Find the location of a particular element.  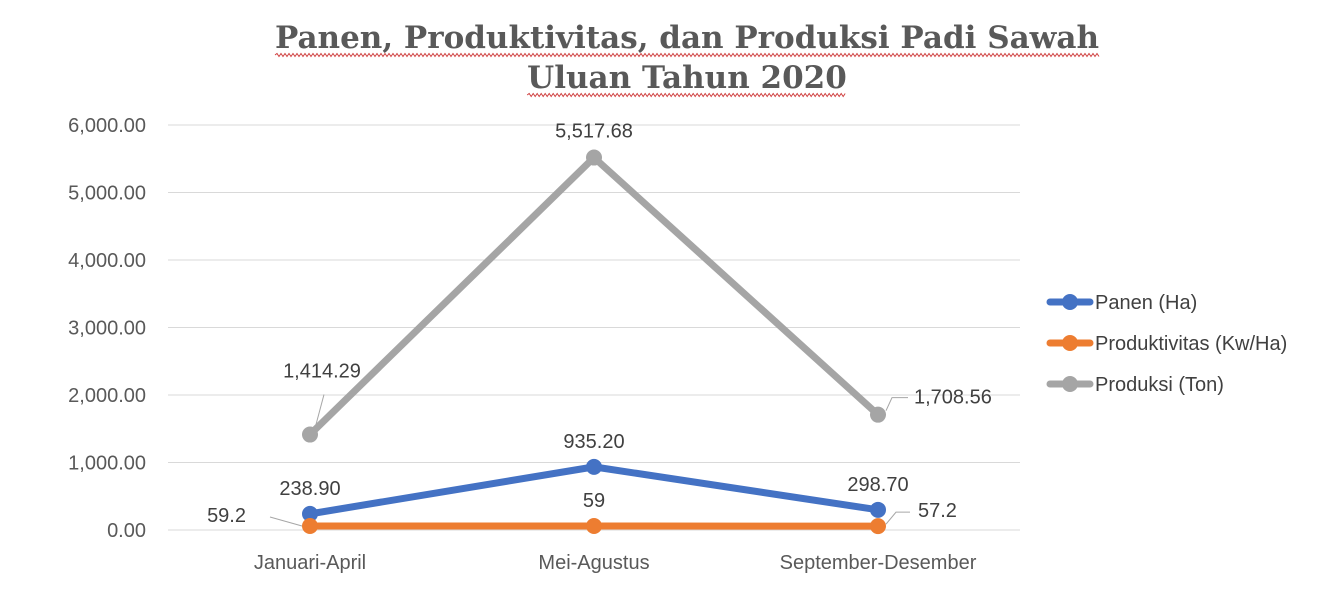

chart-title-line-2: Uluan Tahun 2020 is located at coordinates (687, 78).